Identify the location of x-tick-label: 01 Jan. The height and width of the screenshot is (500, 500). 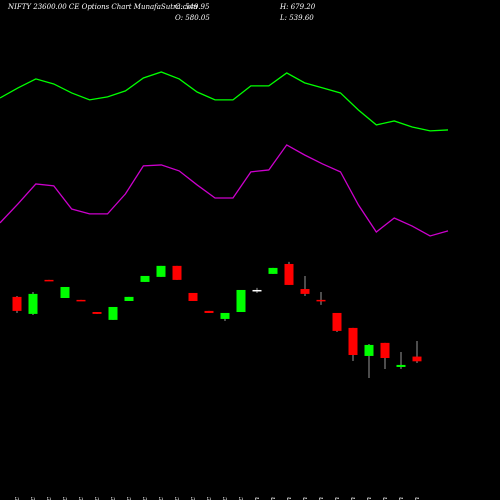
(257, 498).